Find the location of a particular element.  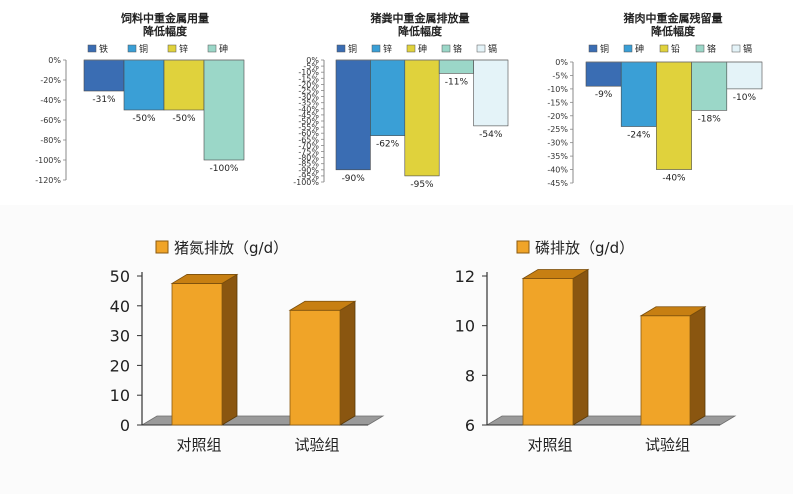

y-tick-label: -40% is located at coordinates (557, 170).